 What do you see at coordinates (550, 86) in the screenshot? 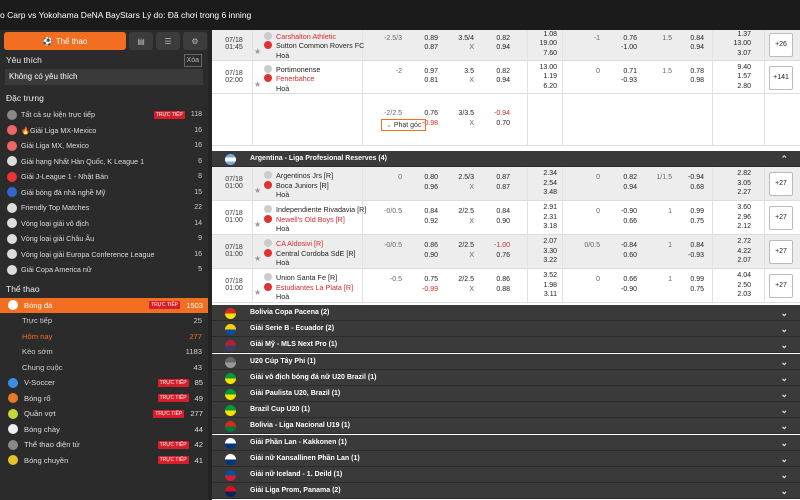
I see `odds-value: 6.20` at bounding box center [550, 86].